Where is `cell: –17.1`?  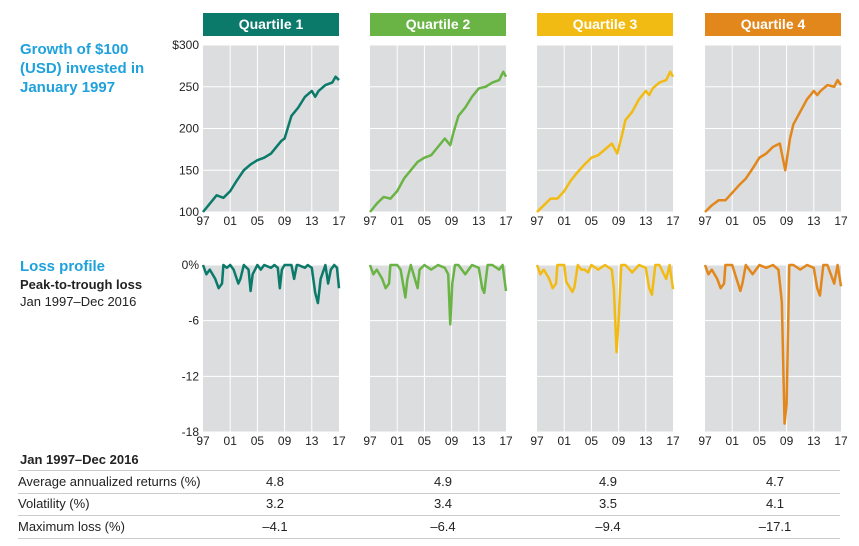 cell: –17.1 is located at coordinates (775, 526).